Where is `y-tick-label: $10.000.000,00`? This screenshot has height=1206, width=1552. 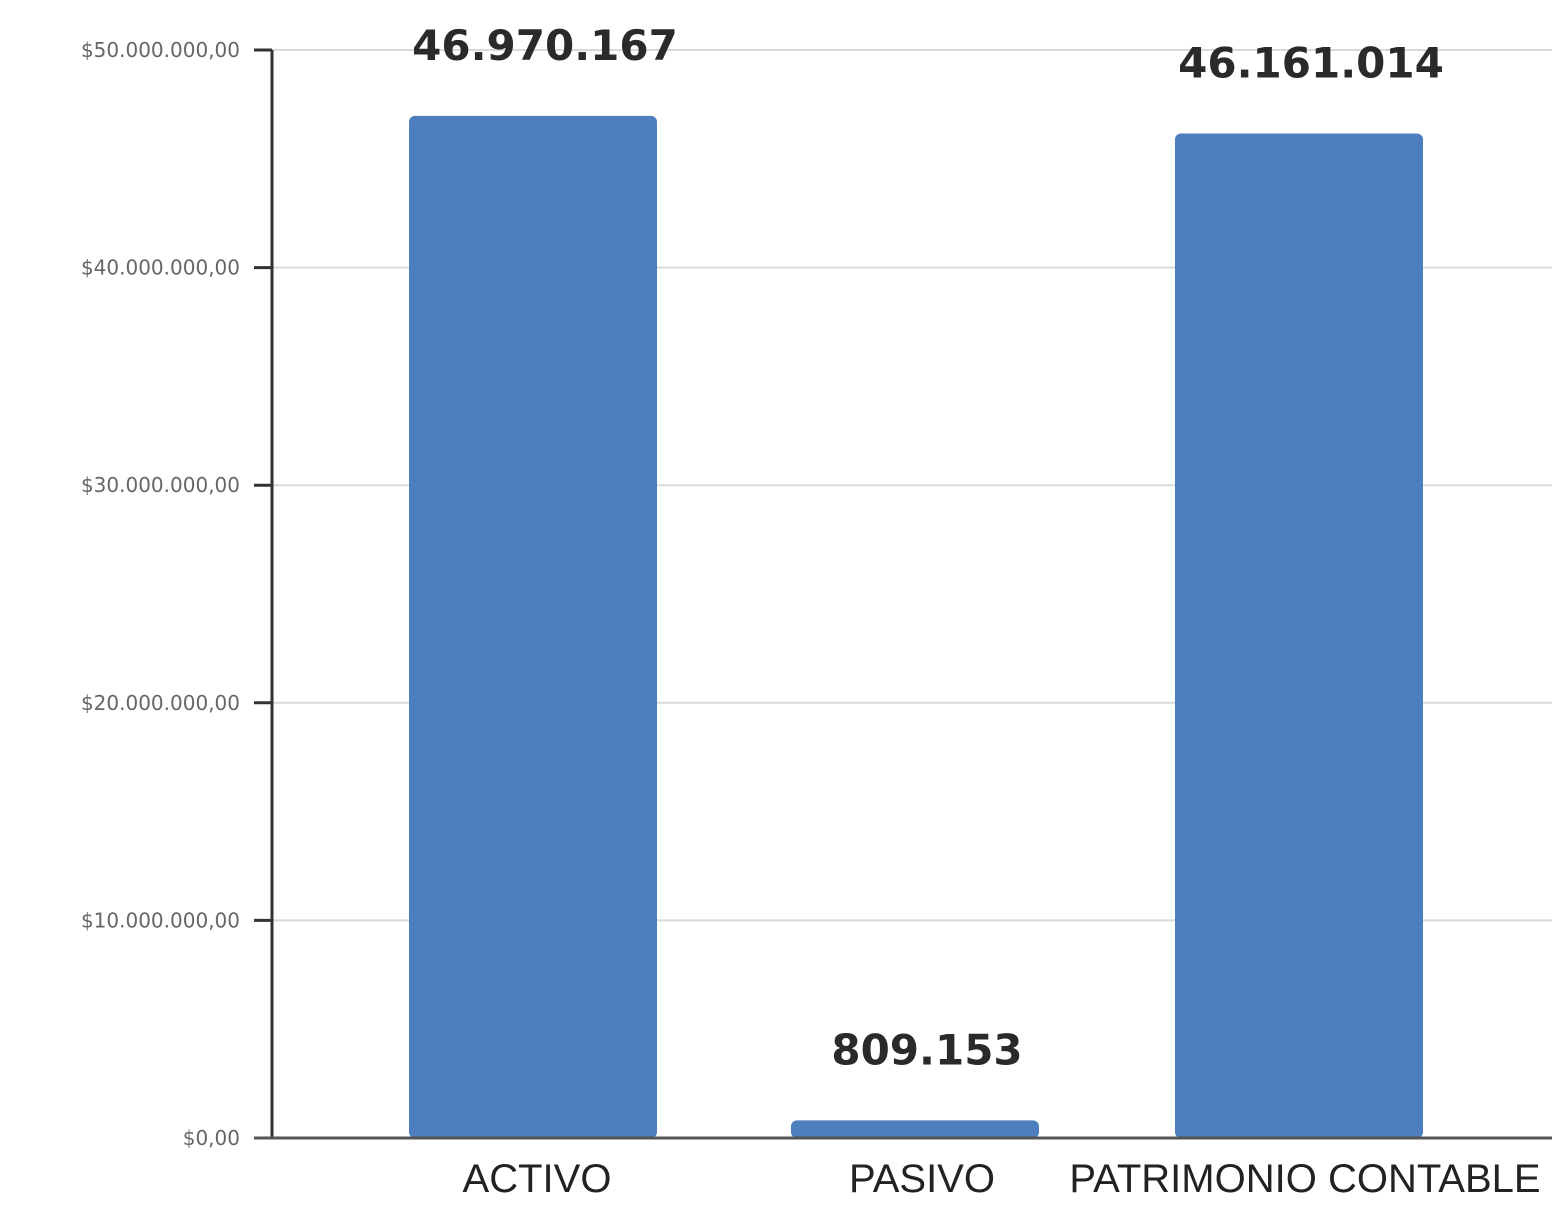
y-tick-label: $10.000.000,00 is located at coordinates (160, 920).